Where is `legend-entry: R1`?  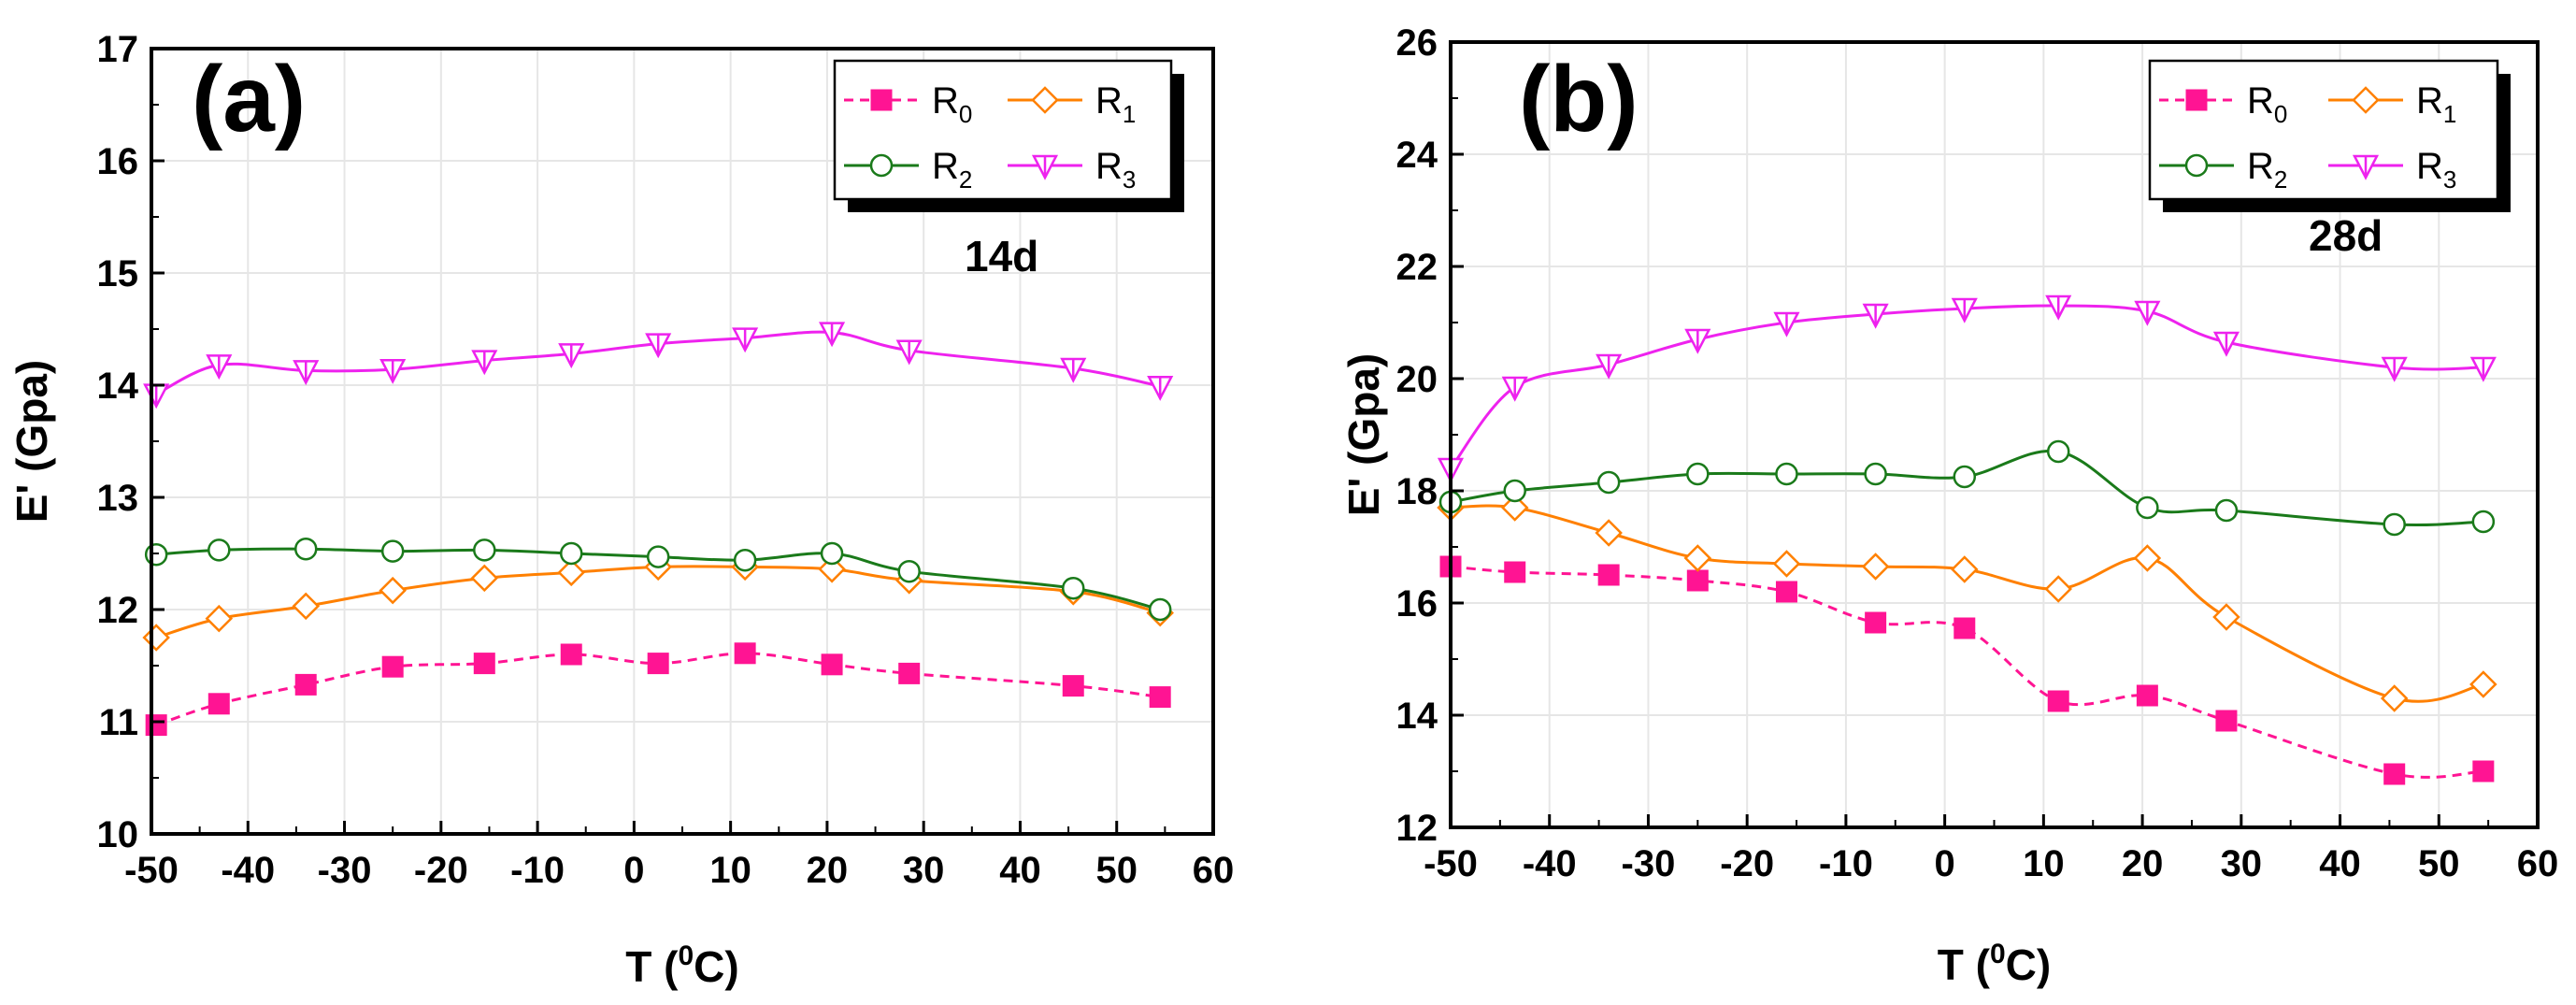
legend-entry: R1 is located at coordinates (1072, 104).